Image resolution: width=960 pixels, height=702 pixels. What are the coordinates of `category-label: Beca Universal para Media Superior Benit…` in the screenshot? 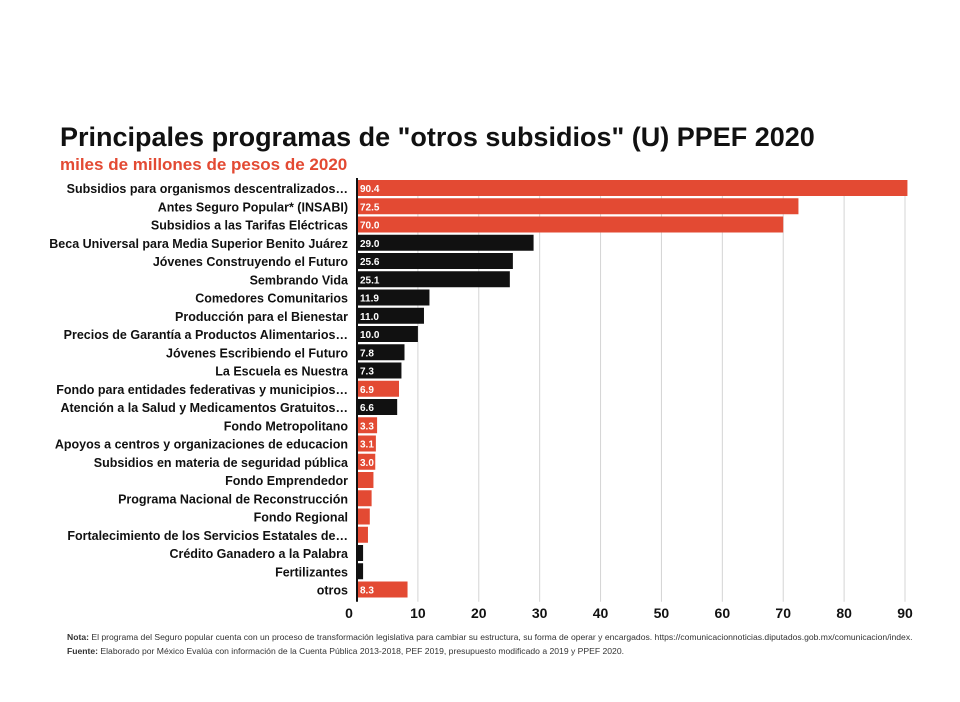 It's located at (198, 244).